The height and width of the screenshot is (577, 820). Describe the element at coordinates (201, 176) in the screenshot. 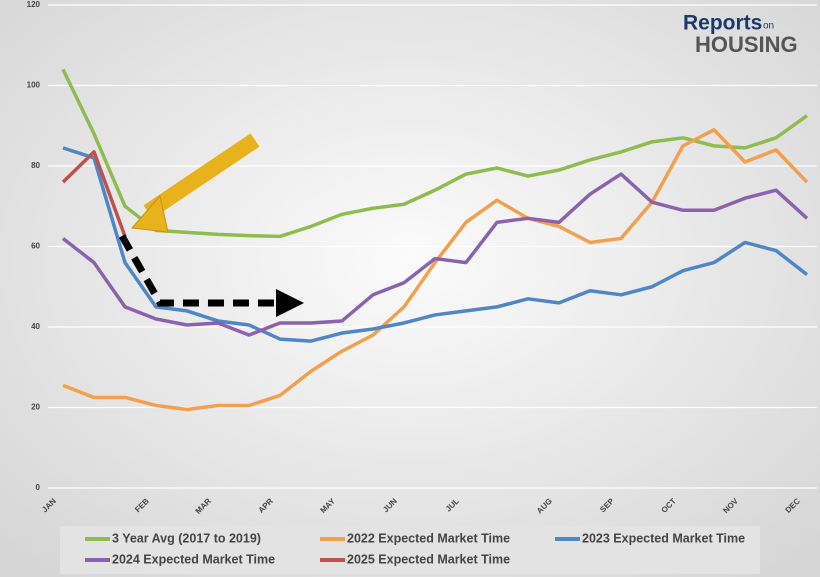

I see `highlight-arrow` at that location.